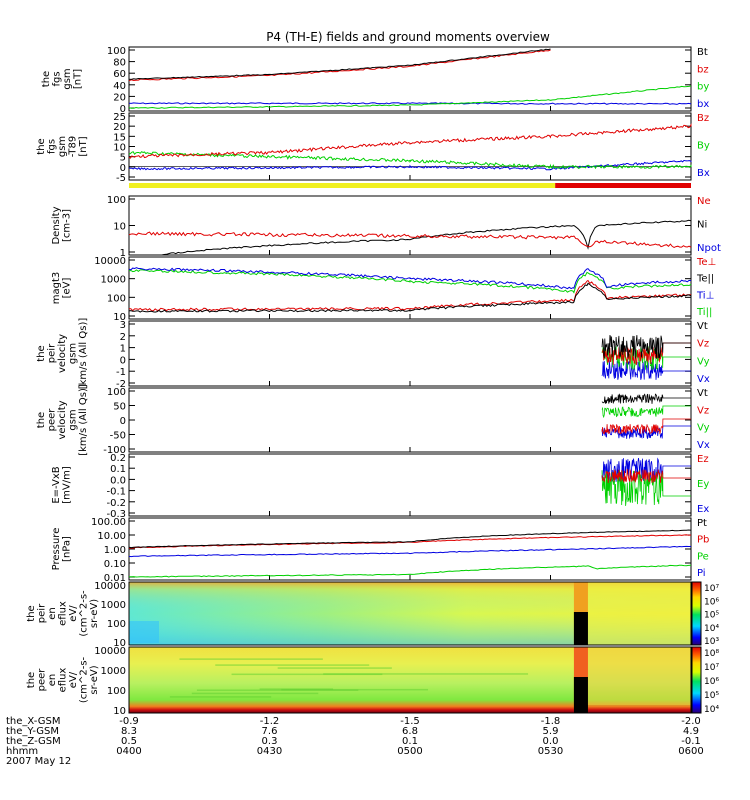 The width and height of the screenshot is (750, 800). What do you see at coordinates (41, 146) in the screenshot?
I see `ylabel-t89: the` at bounding box center [41, 146].